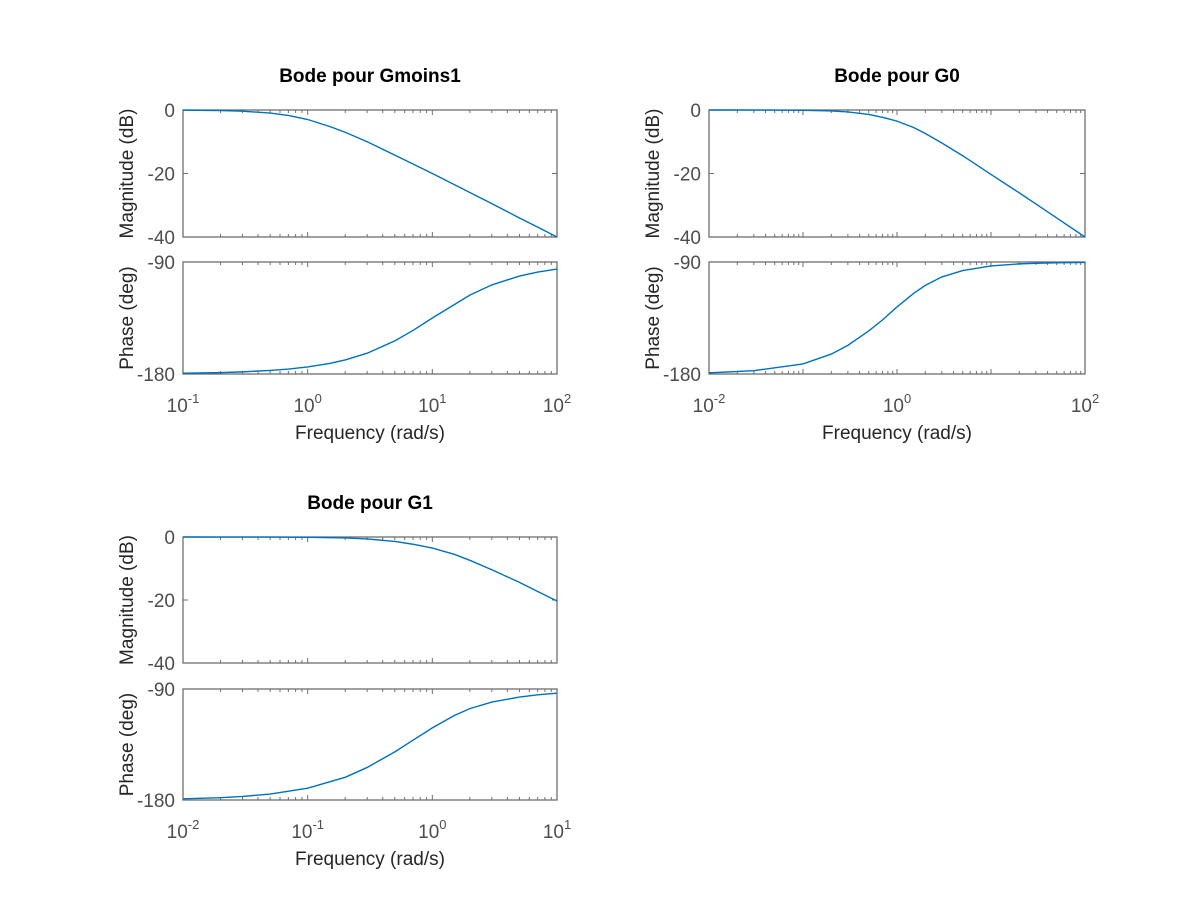 The width and height of the screenshot is (1200, 900). I want to click on panel-title: Bode pour G0, so click(897, 76).